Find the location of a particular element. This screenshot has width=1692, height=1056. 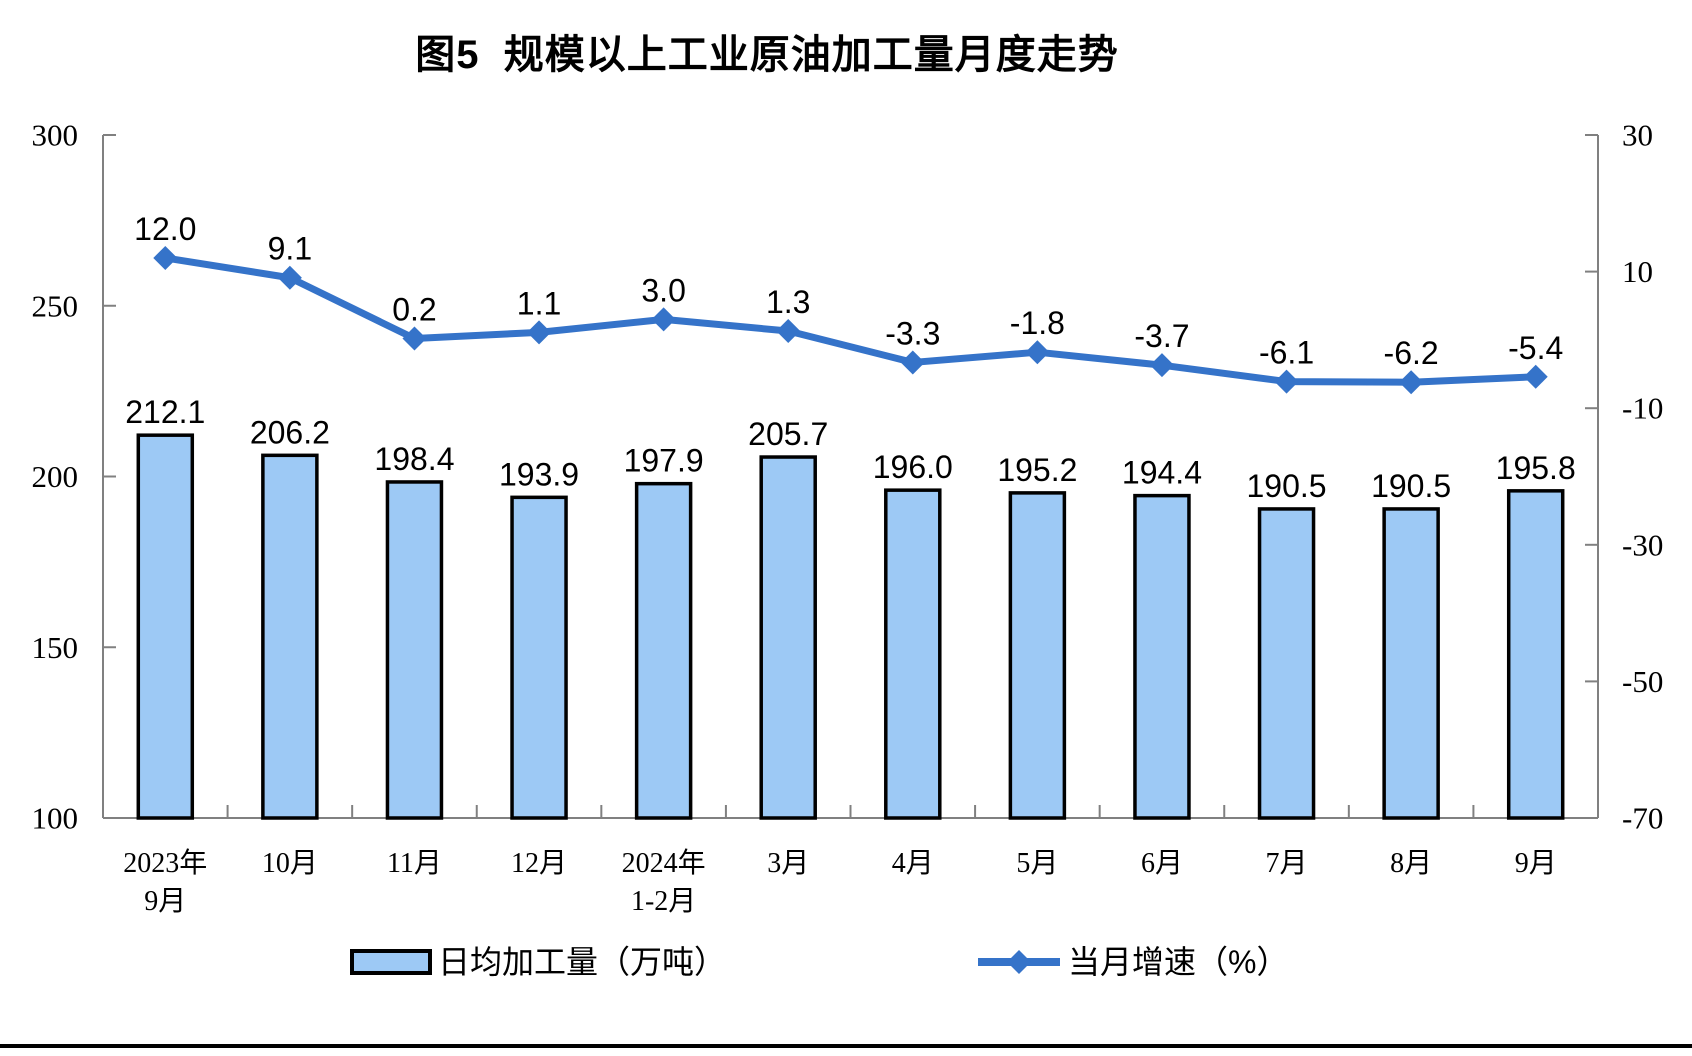

bar-value-label: 205.7 is located at coordinates (788, 434).